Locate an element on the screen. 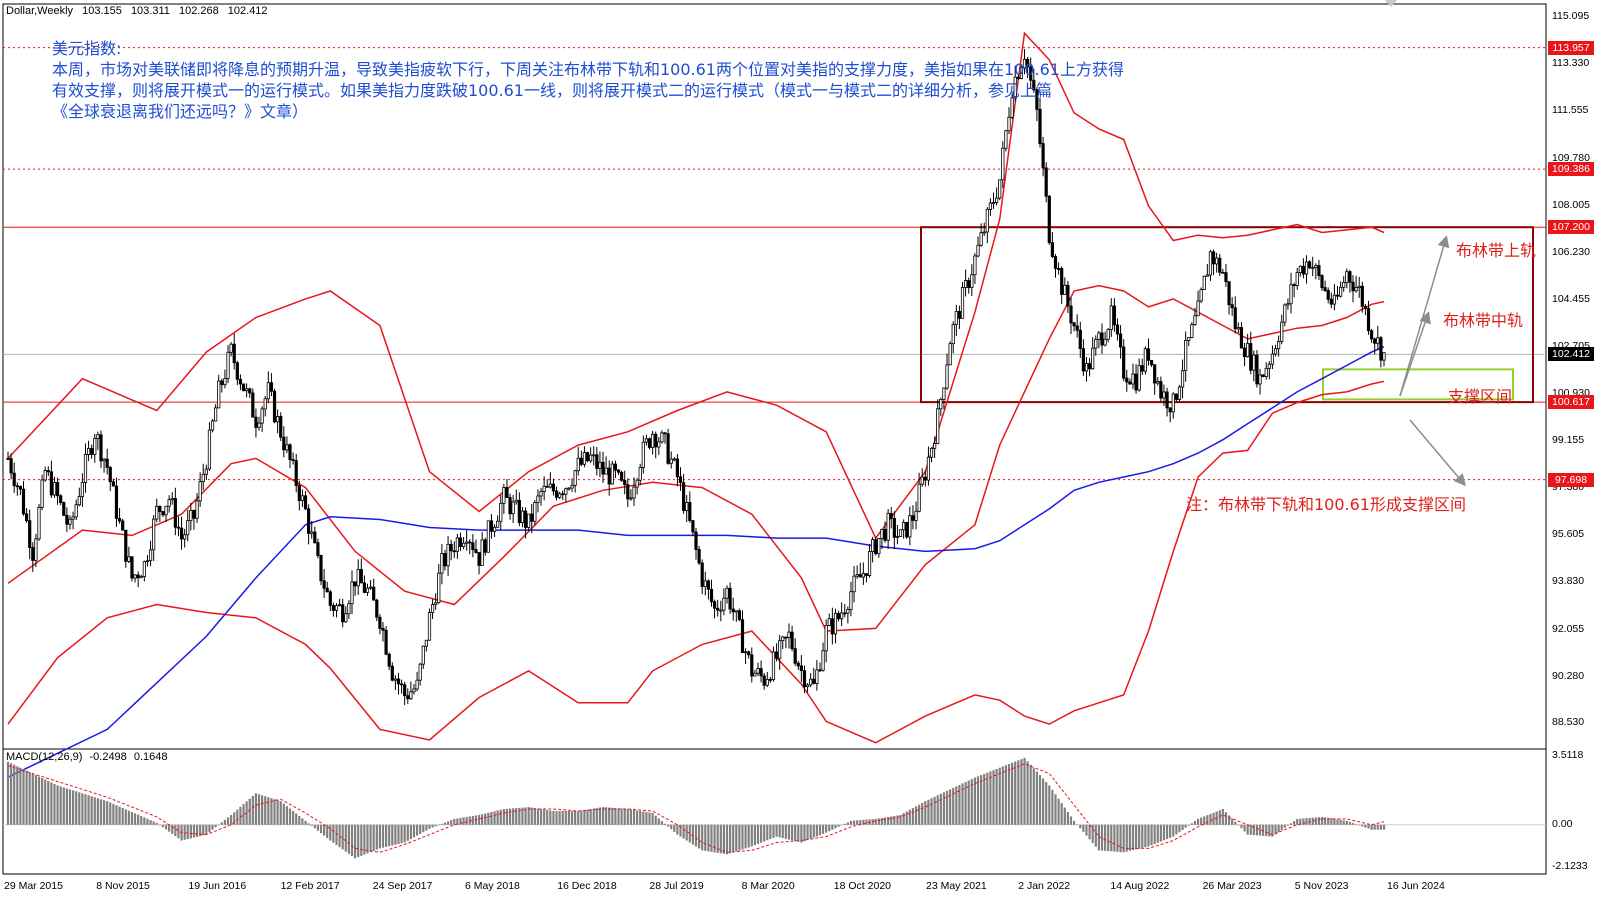 The width and height of the screenshot is (1600, 898). upper-band-label: 布林带上轨 is located at coordinates (1496, 250).